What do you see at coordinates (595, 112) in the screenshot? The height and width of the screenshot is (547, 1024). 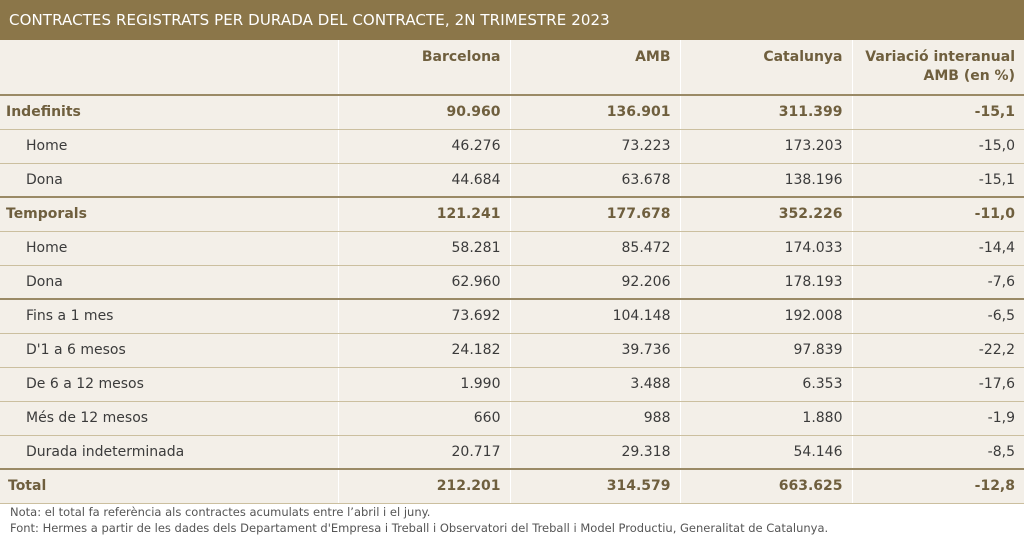 I see `cell-amb: 136.901` at bounding box center [595, 112].